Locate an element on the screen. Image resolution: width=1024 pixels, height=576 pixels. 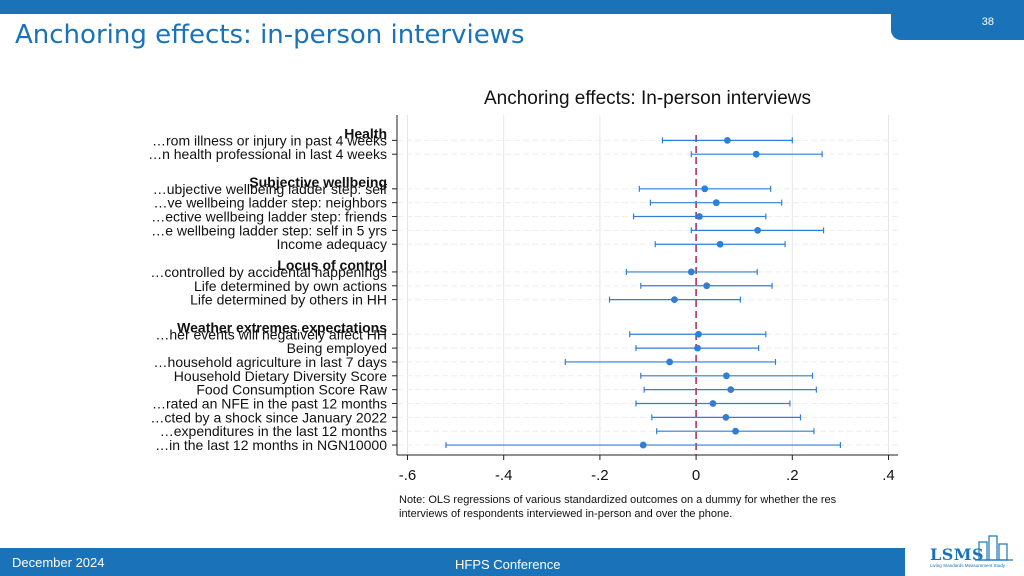
logo-text: LSMS is located at coordinates (957, 554).